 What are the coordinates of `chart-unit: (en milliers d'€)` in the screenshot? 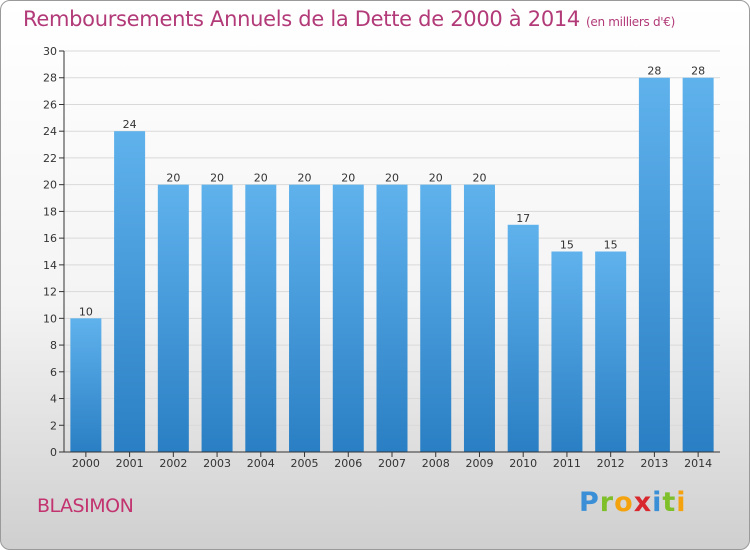 It's located at (631, 22).